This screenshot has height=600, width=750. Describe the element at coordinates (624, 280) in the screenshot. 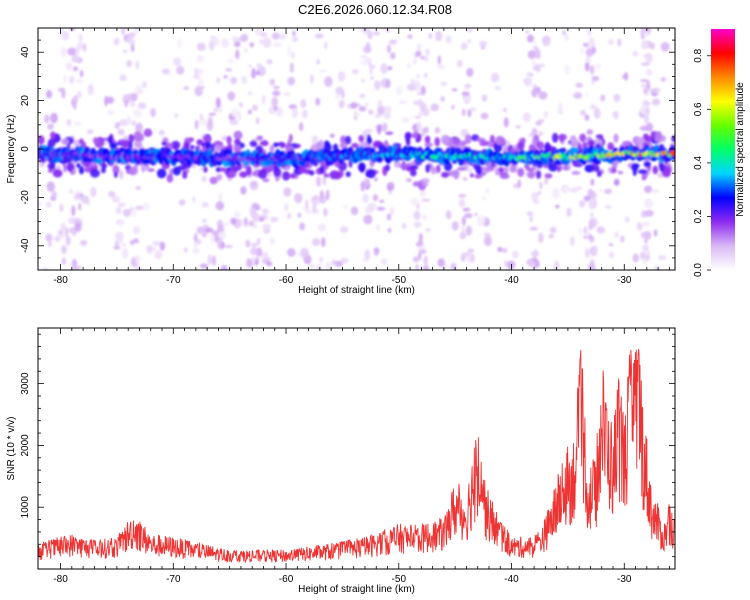

I see `spectrogram-xtick-label: -30` at that location.